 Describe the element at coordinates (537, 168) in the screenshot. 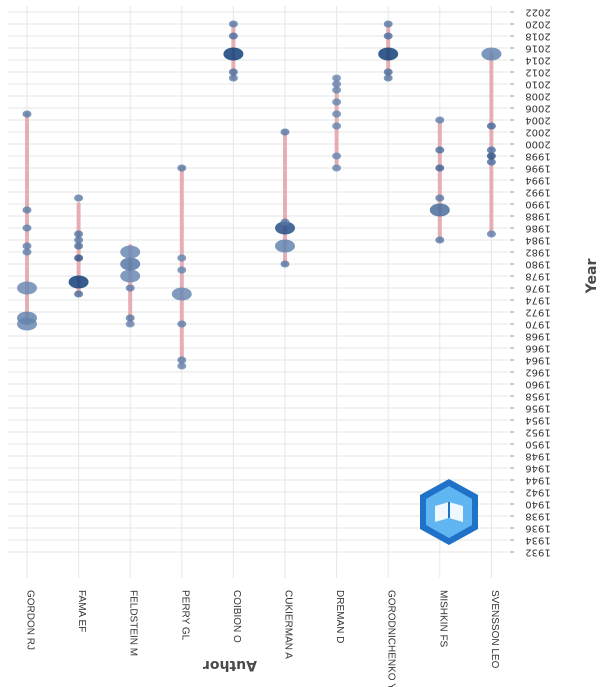

I see `year-tick: 1996` at that location.